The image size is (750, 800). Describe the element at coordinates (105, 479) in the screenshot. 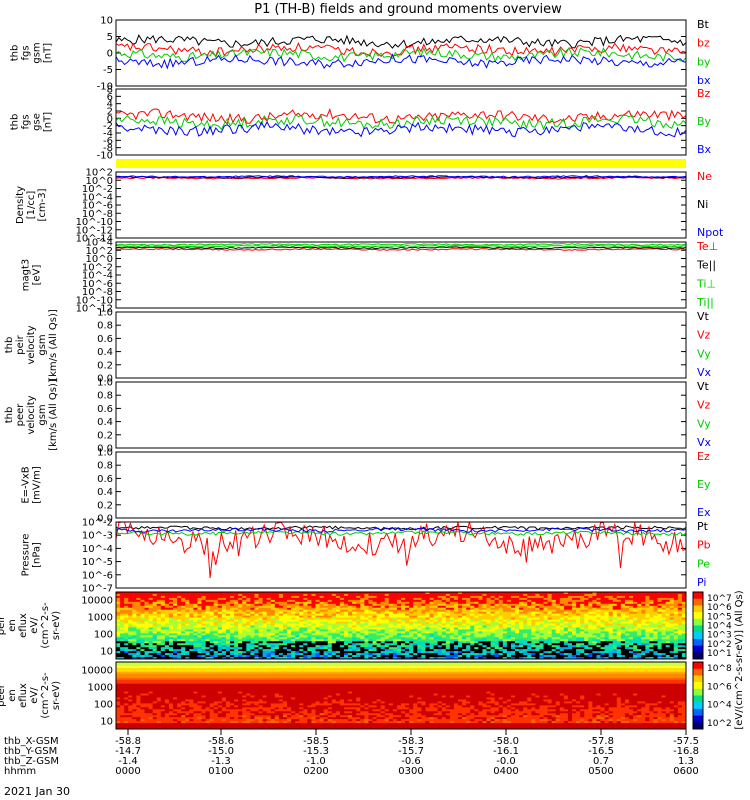

I see `ytick-label: 0.6` at that location.